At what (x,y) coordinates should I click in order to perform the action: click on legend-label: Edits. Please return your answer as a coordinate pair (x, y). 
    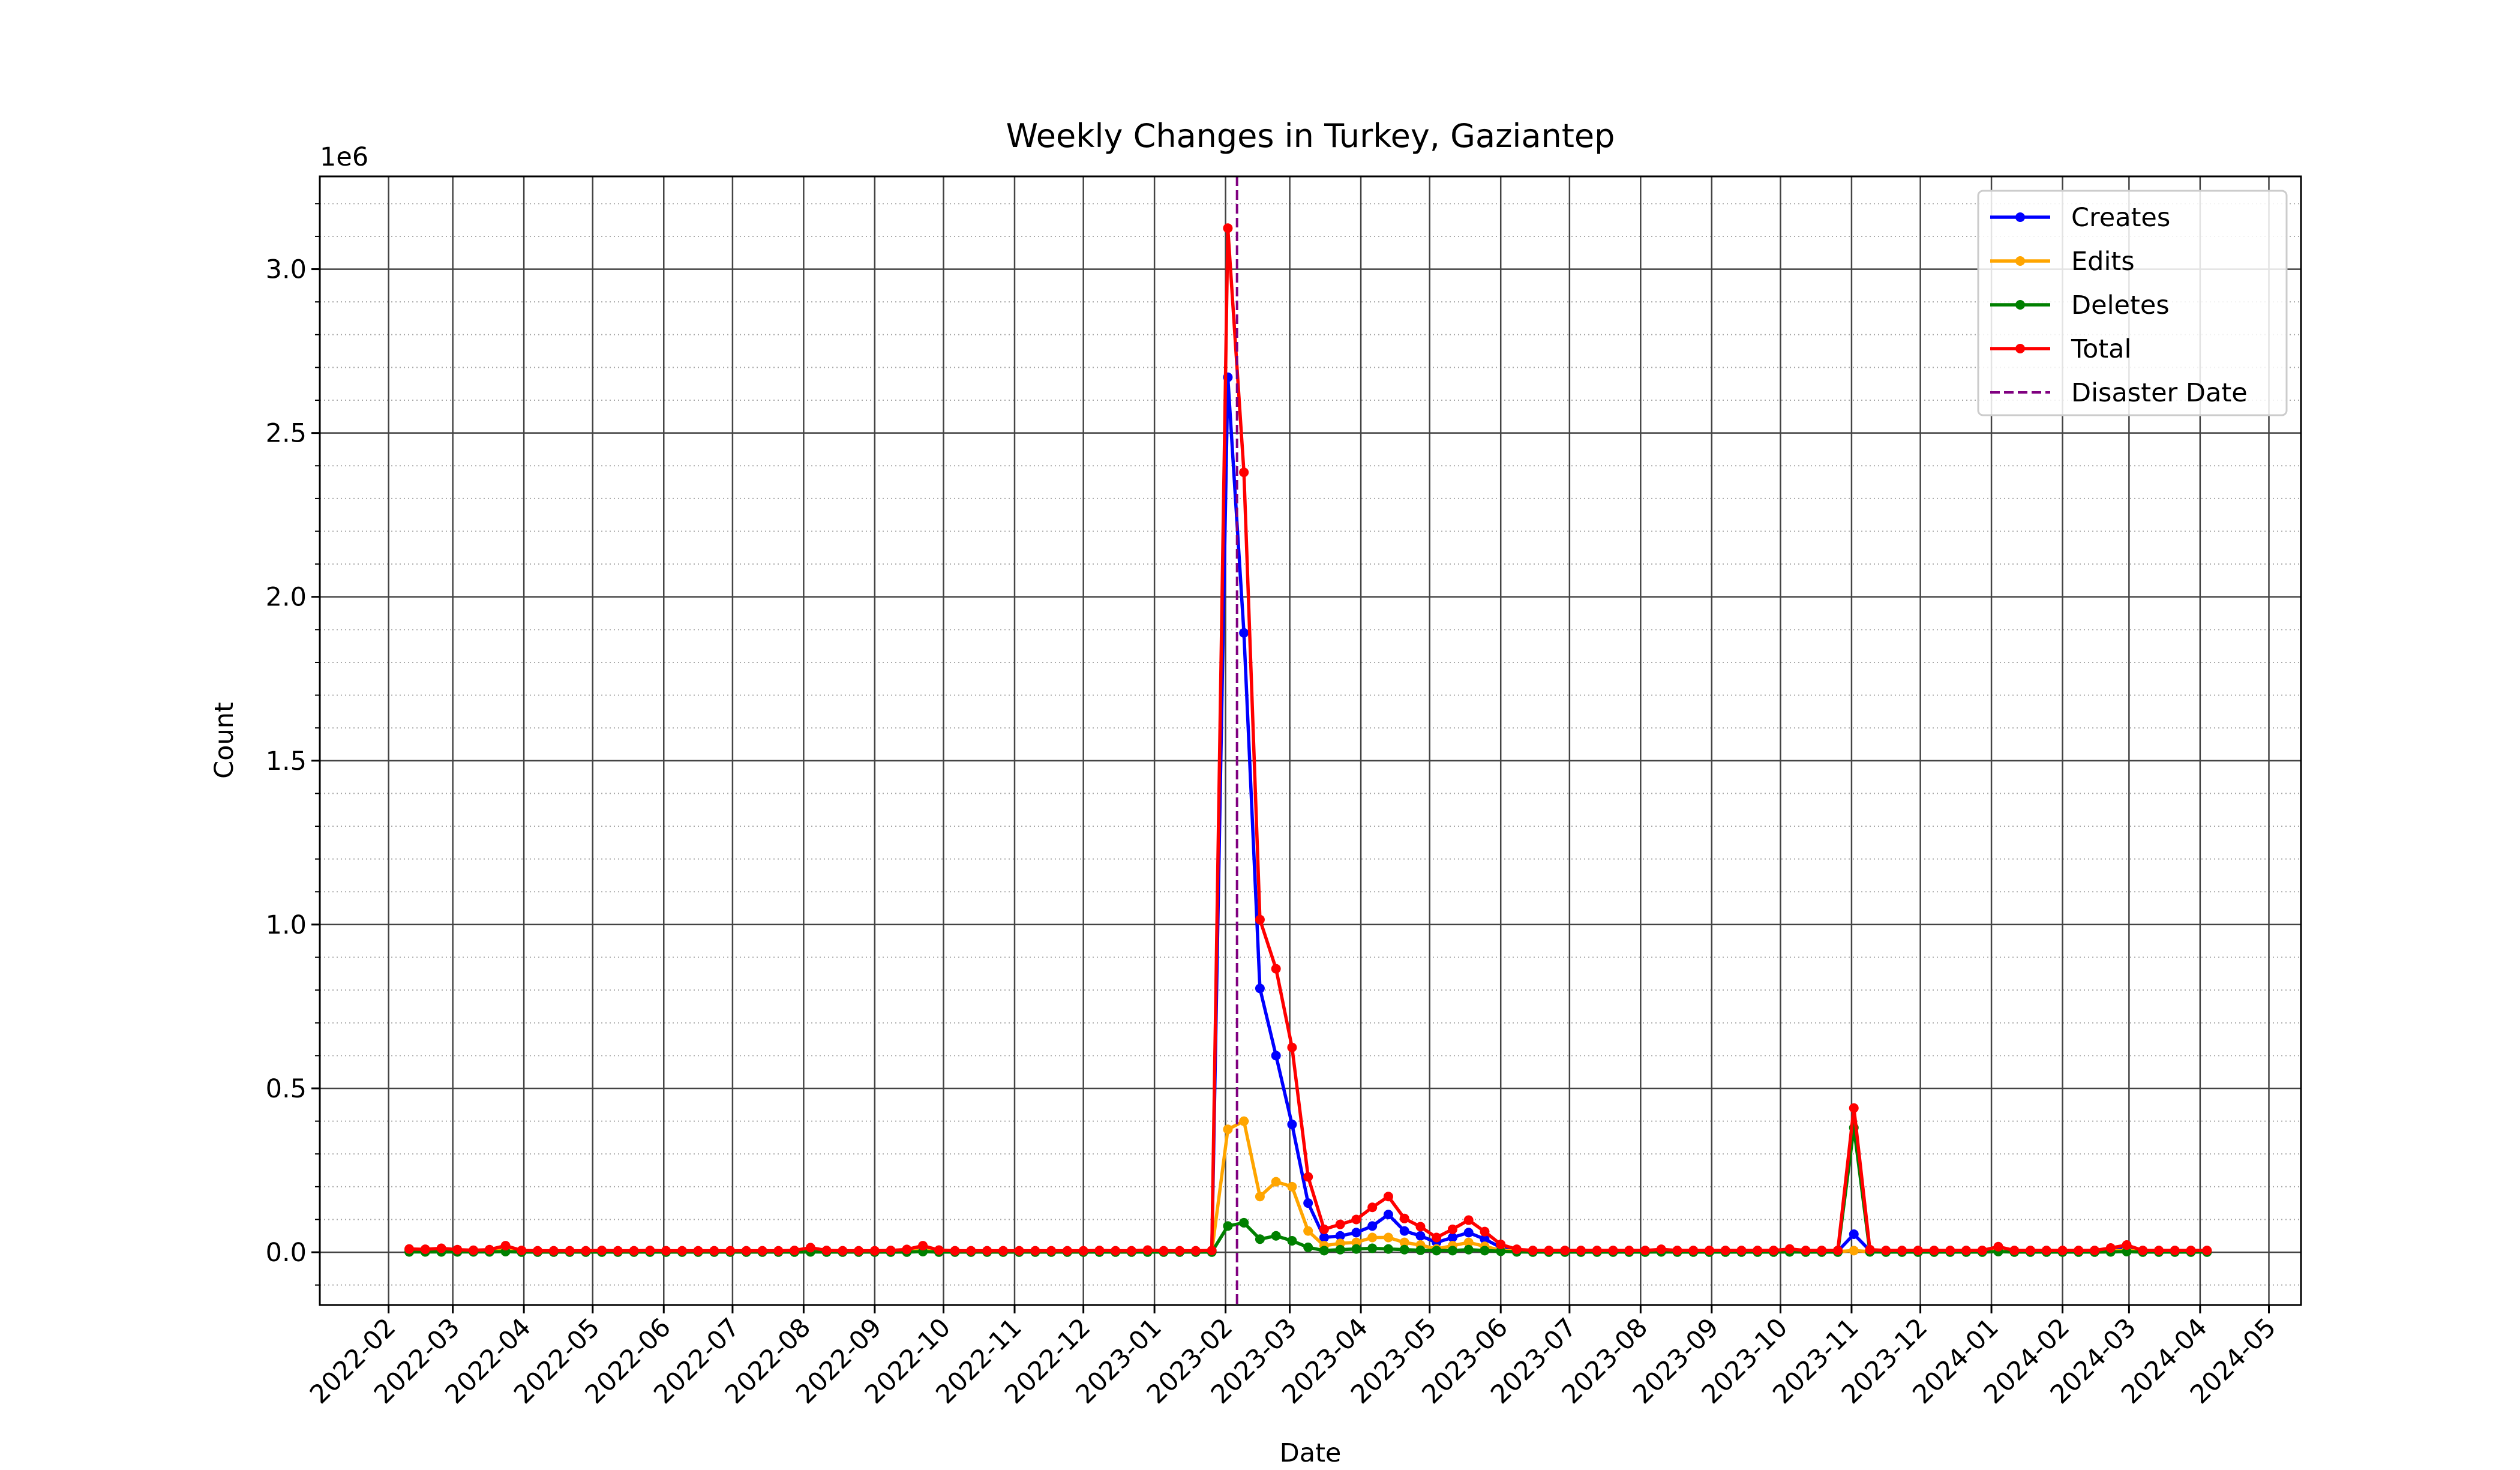
    Looking at the image, I should click on (2103, 262).